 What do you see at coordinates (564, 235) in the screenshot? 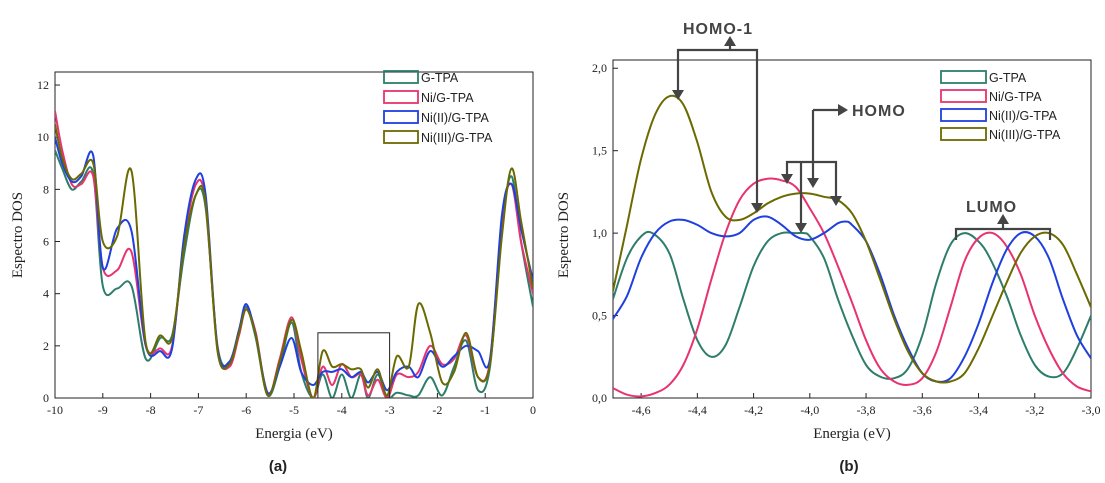
I see `panel-b-y-label: Espectro DOS` at bounding box center [564, 235].